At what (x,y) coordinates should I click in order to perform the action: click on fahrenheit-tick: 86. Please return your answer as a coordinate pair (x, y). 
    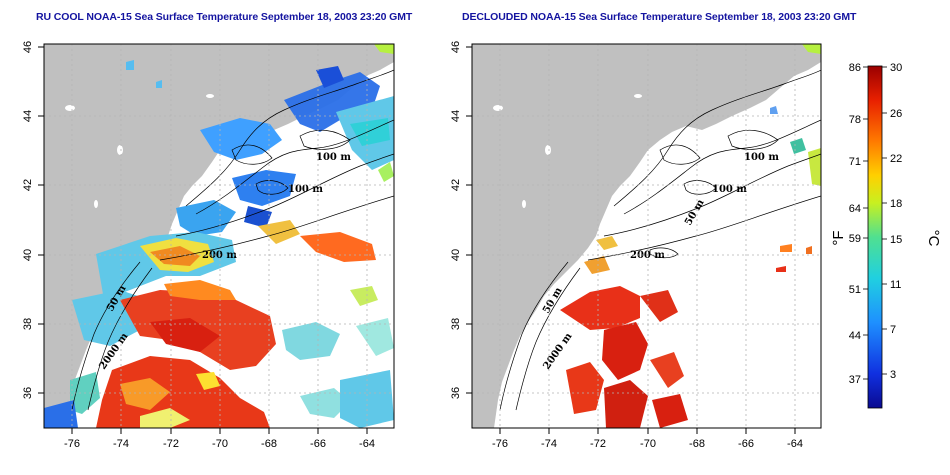
    Looking at the image, I should click on (855, 68).